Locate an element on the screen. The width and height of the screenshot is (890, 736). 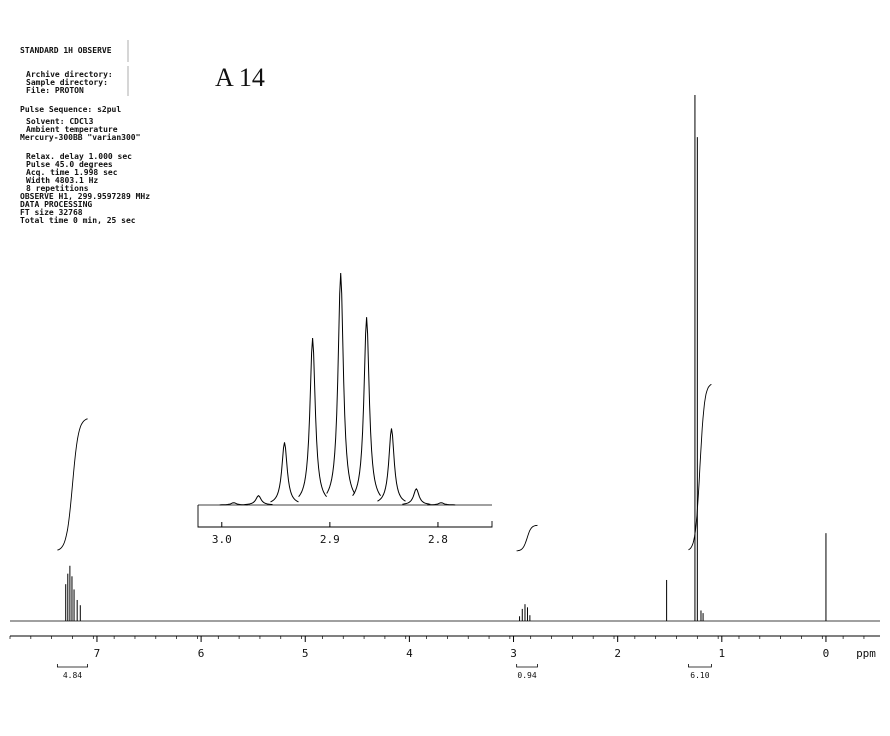
inset-x-tick-label: 2.8 is located at coordinates (438, 539).